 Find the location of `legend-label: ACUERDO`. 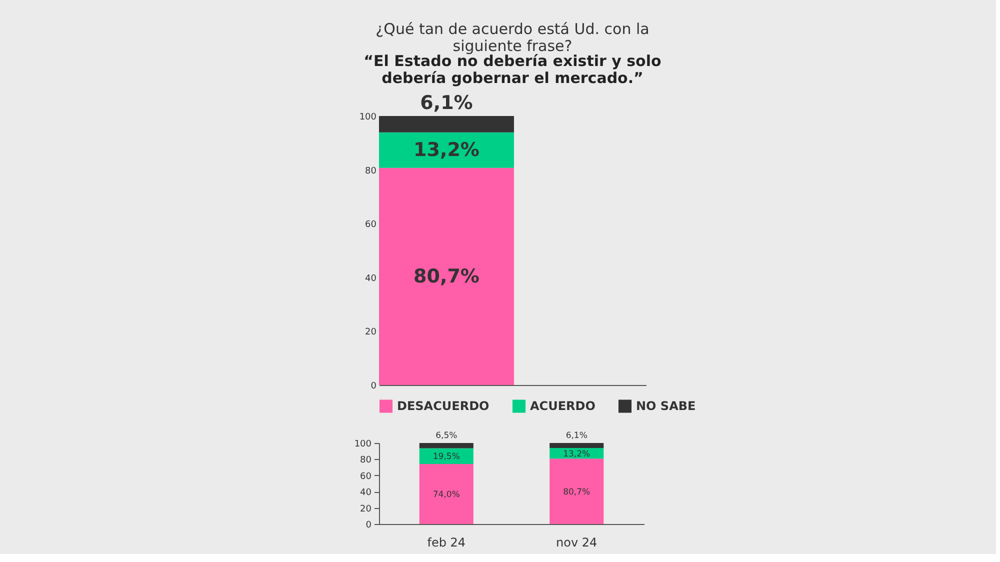

legend-label: ACUERDO is located at coordinates (563, 406).